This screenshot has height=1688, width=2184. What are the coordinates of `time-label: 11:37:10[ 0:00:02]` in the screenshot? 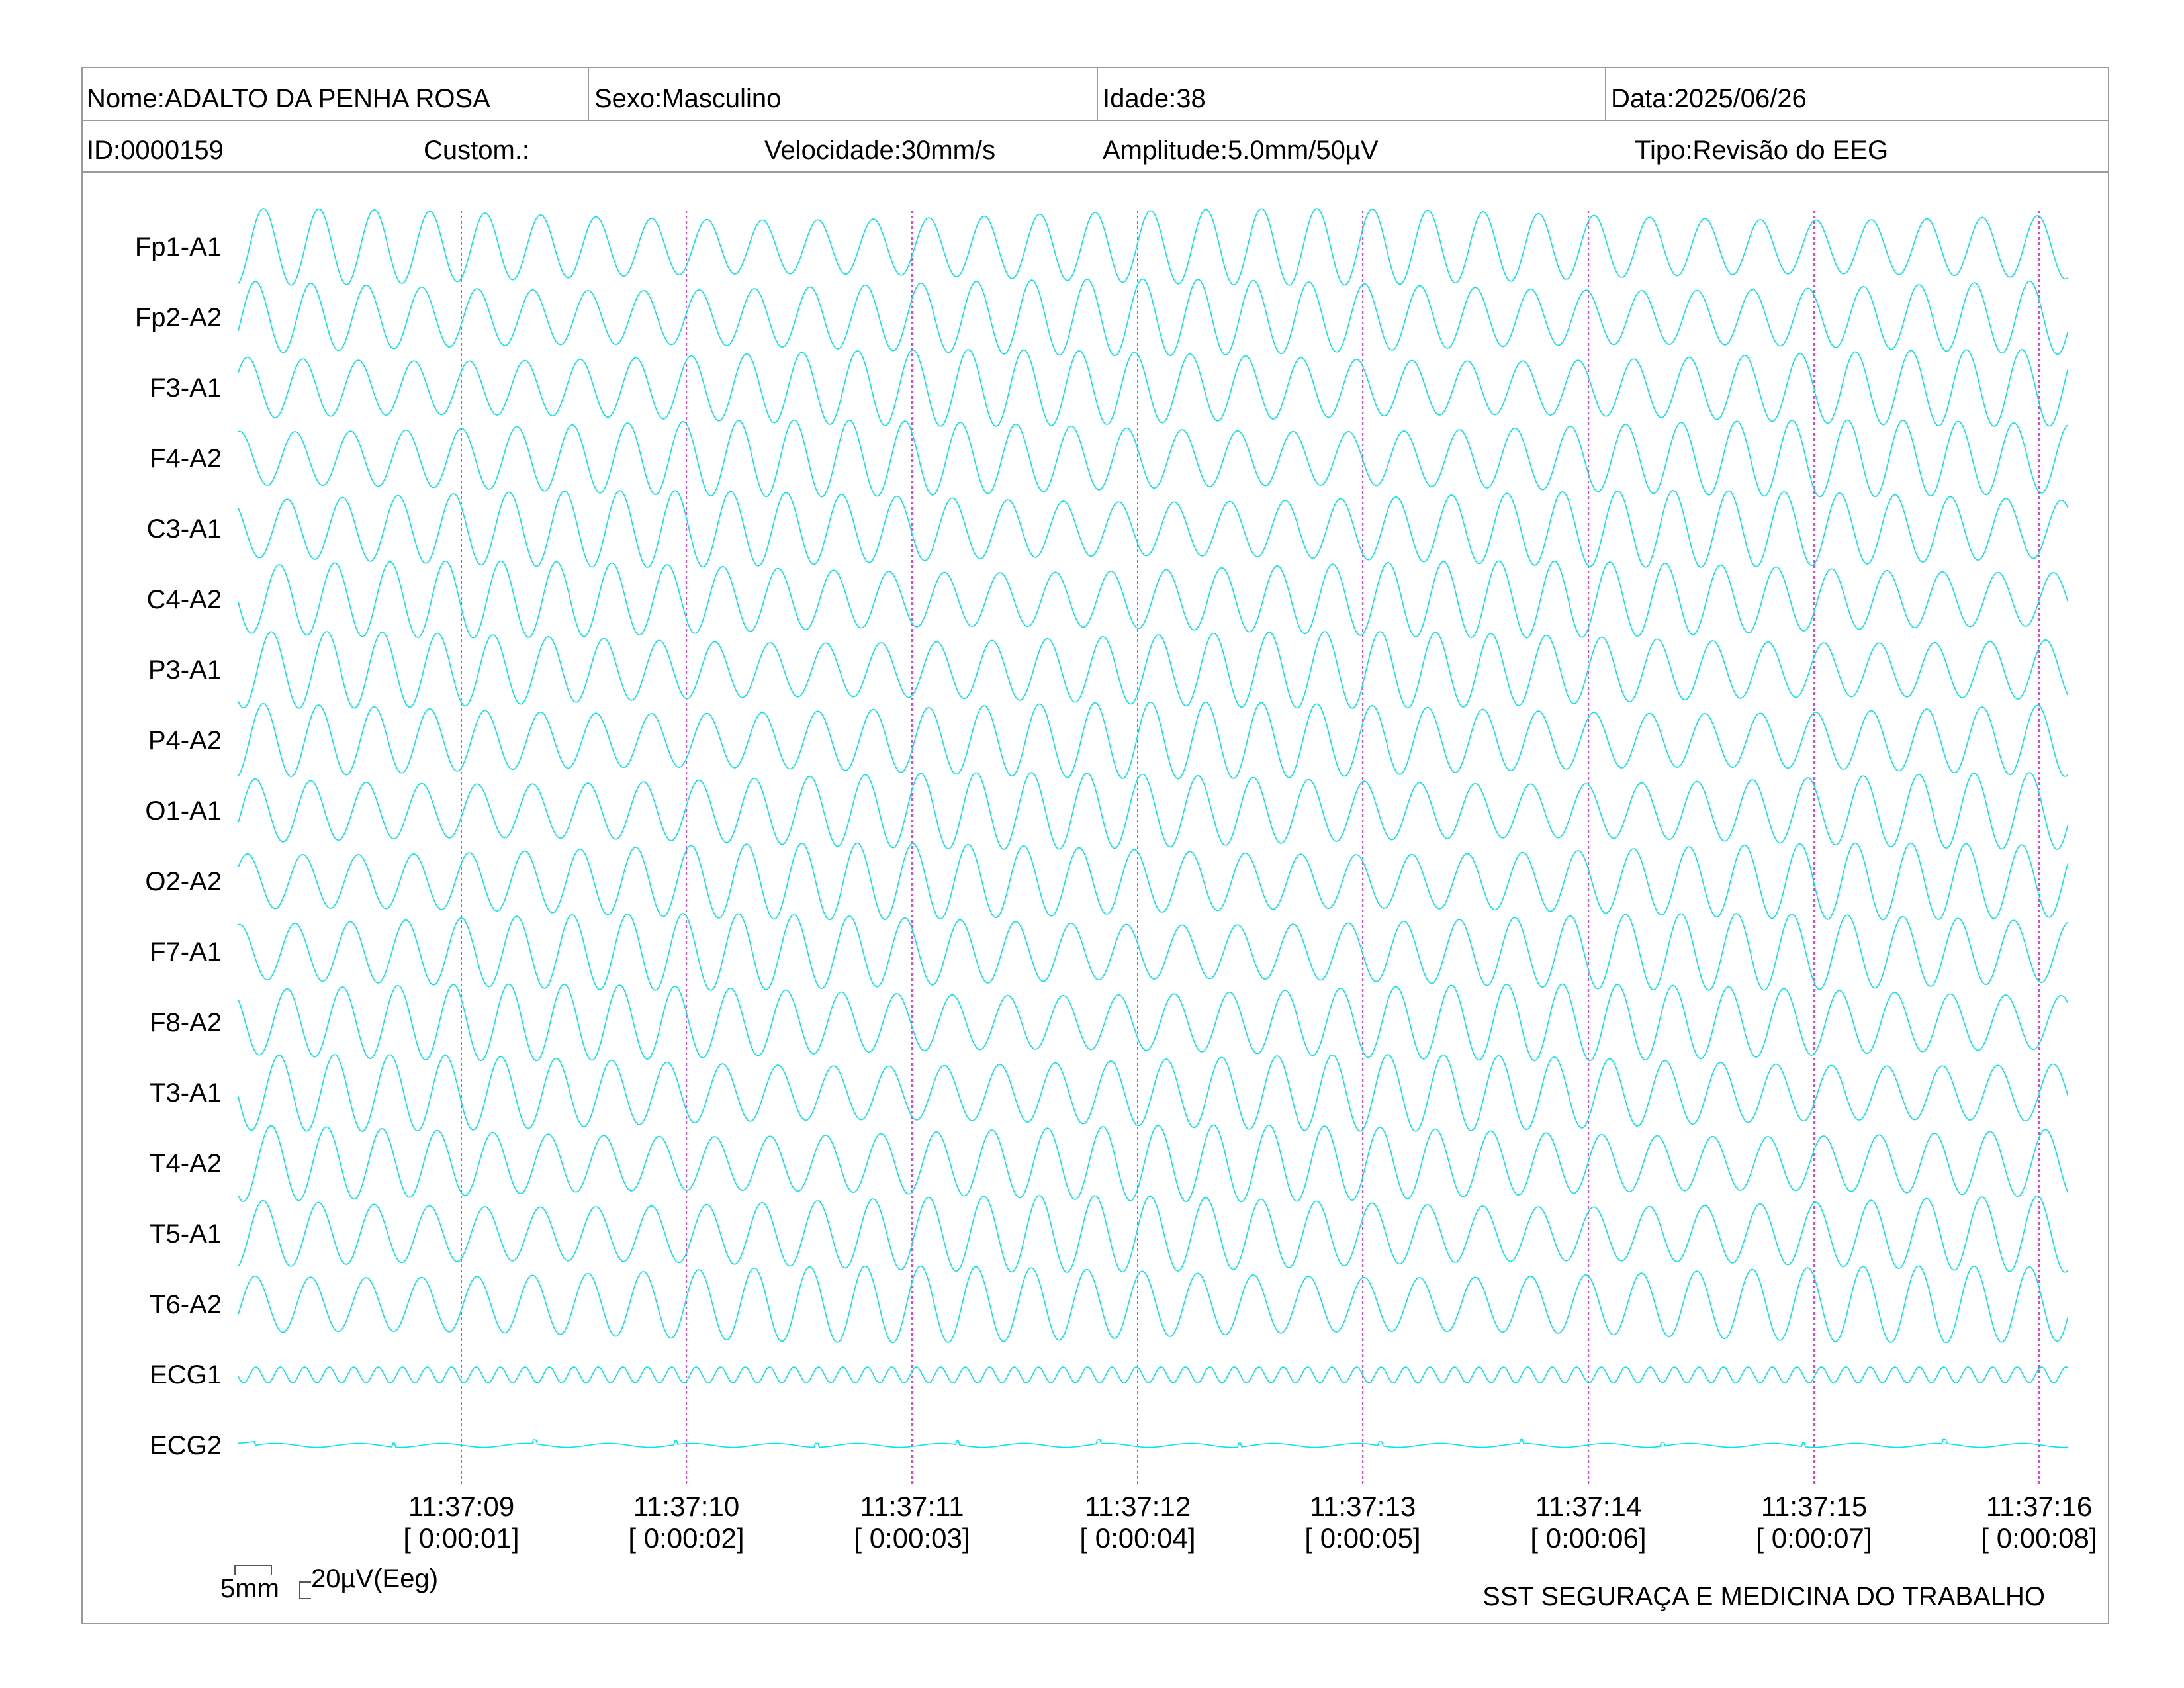 It's located at (687, 1523).